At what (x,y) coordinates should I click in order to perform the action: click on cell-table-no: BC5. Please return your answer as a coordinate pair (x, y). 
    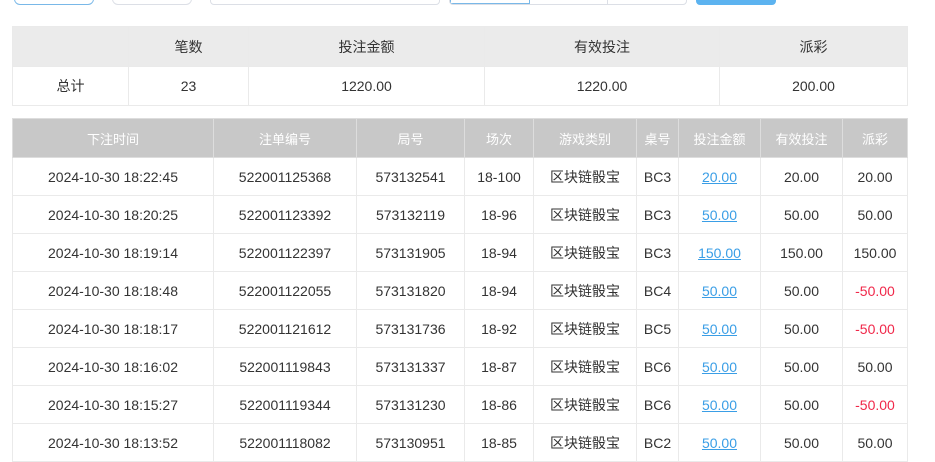
    Looking at the image, I should click on (657, 328).